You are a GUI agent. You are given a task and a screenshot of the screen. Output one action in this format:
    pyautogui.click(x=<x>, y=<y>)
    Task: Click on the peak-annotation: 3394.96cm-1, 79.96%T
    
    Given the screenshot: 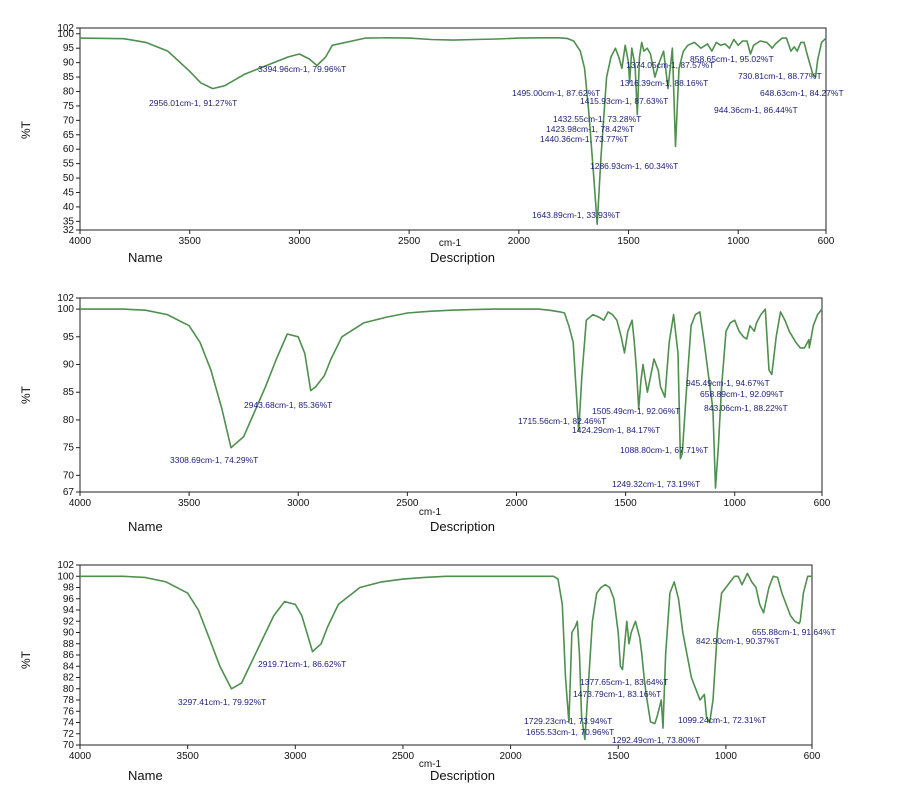 What is the action you would take?
    pyautogui.click(x=302, y=69)
    